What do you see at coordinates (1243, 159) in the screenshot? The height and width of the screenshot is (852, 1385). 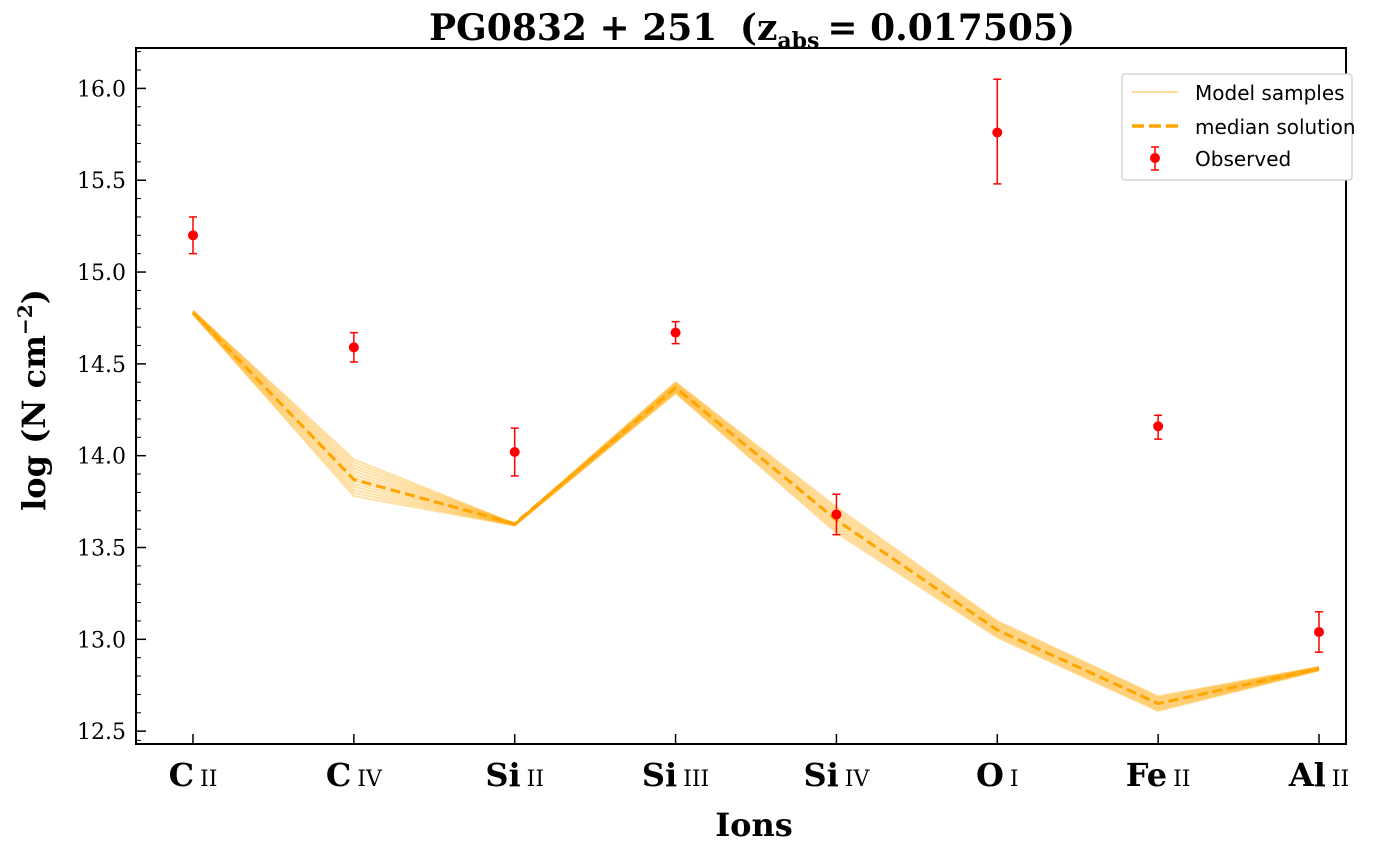 I see `legend-observed-label: Observed` at bounding box center [1243, 159].